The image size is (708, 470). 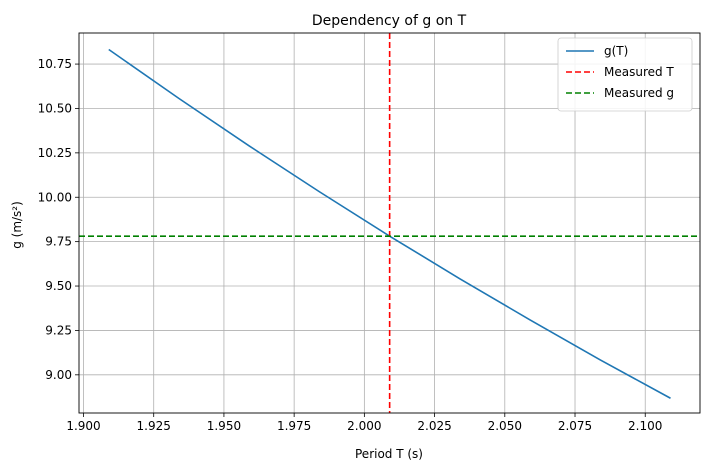 What do you see at coordinates (575, 426) in the screenshot?
I see `x-tick-label: 2.075` at bounding box center [575, 426].